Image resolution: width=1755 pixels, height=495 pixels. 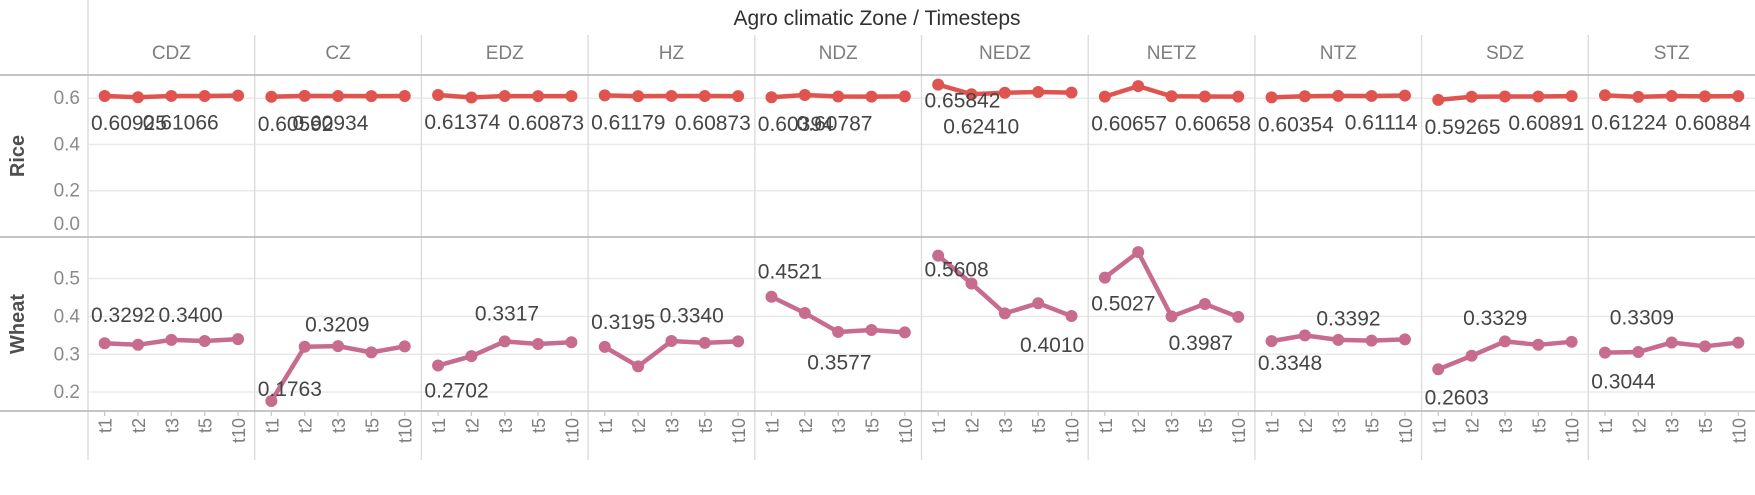 I want to click on wheat-point-STZ-t2, so click(x=1638, y=351).